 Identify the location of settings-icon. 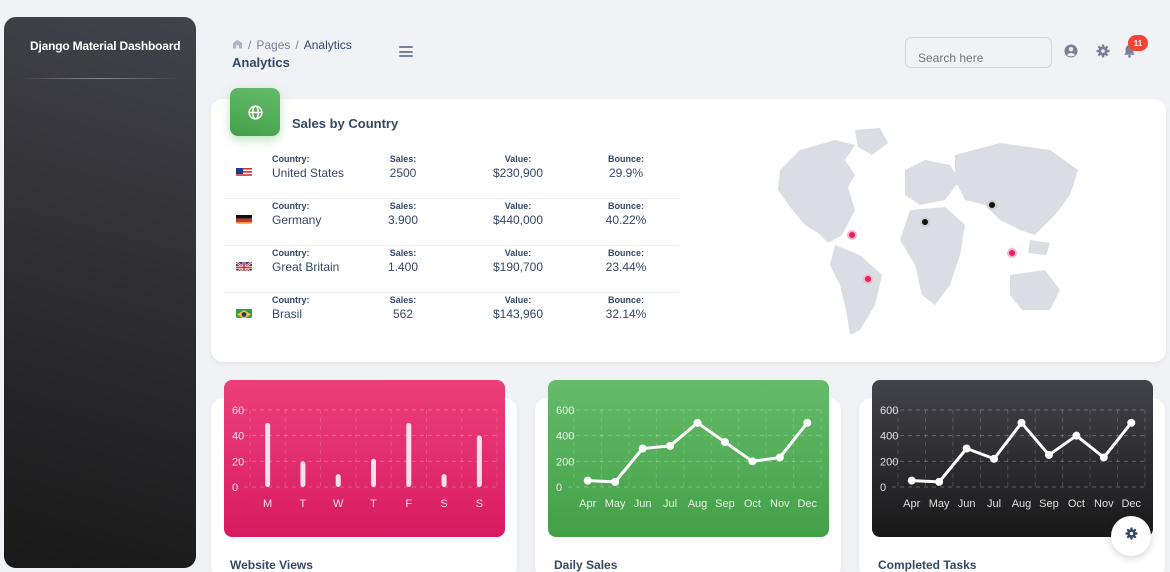
(1103, 51).